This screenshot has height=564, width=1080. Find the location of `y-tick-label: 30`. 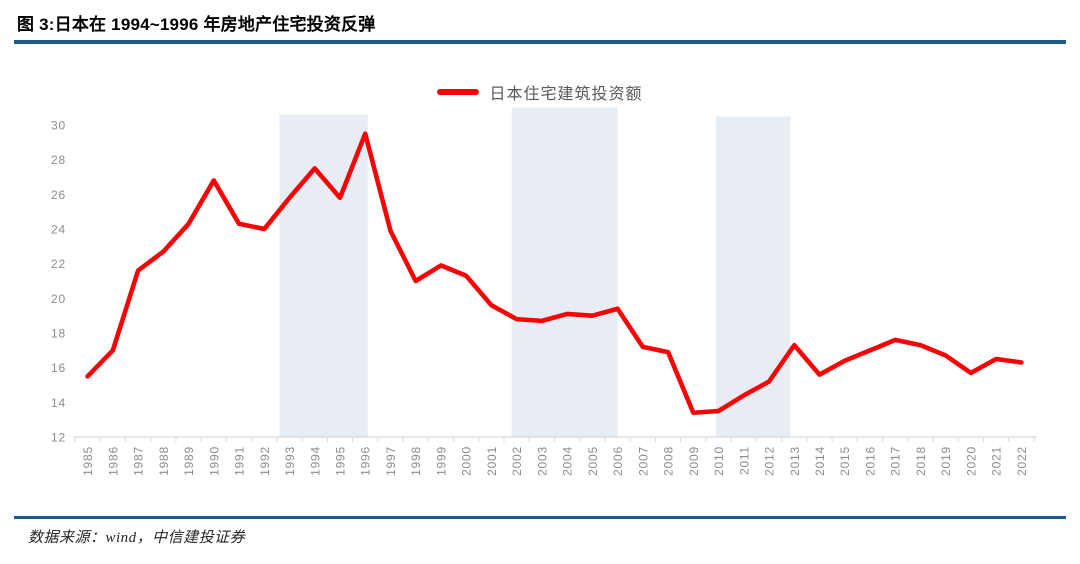

y-tick-label: 30 is located at coordinates (58, 126).